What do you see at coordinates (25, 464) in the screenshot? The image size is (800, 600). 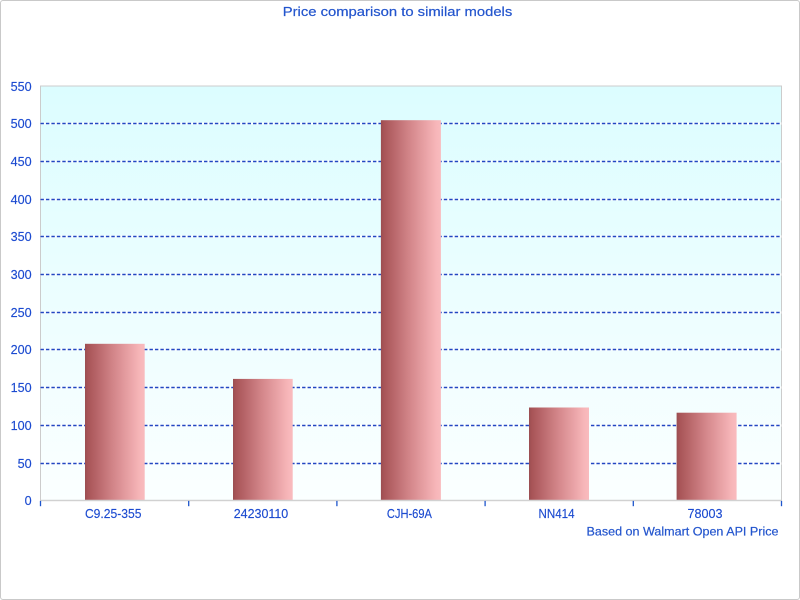 I see `svg-text: 50` at bounding box center [25, 464].